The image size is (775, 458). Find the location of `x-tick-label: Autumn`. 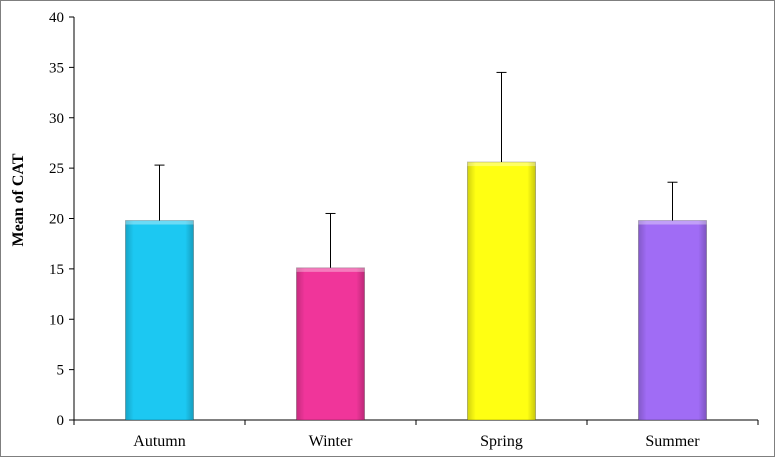

x-tick-label: Autumn is located at coordinates (159, 441).